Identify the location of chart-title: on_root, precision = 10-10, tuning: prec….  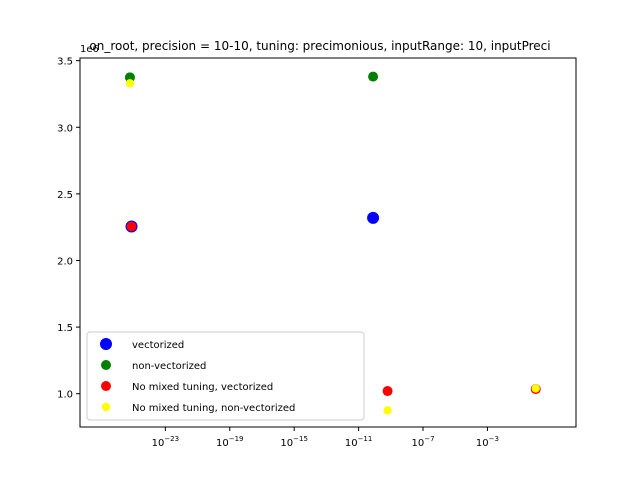
(319, 46).